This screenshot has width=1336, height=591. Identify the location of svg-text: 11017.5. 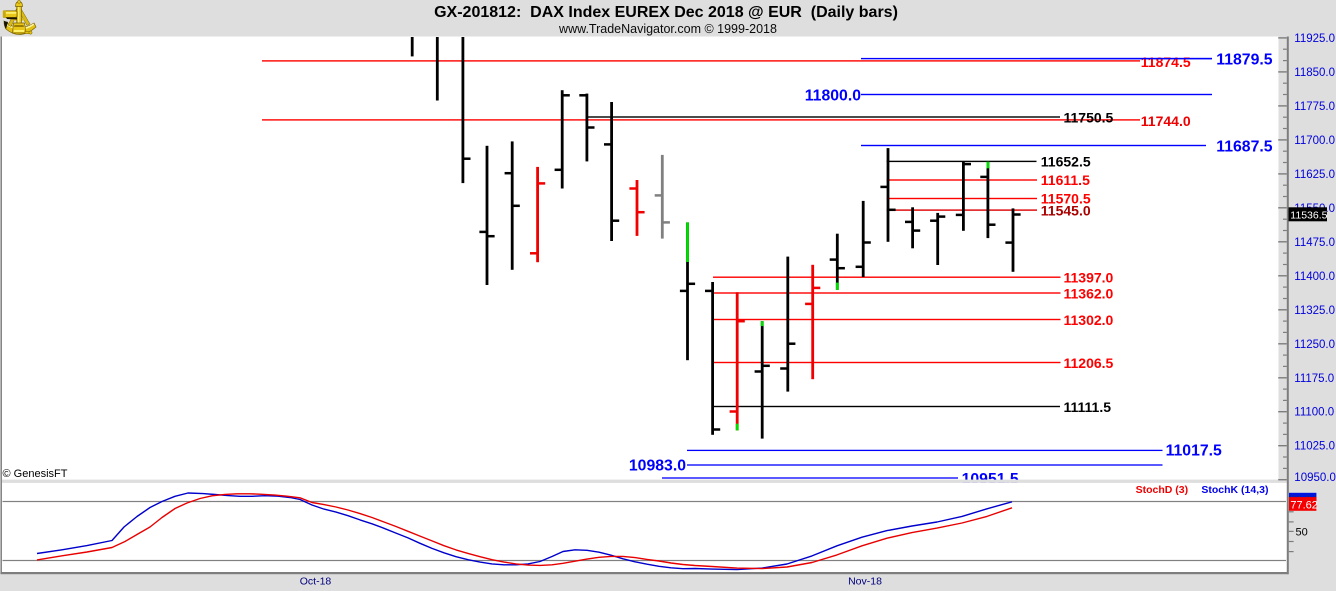
(1194, 451).